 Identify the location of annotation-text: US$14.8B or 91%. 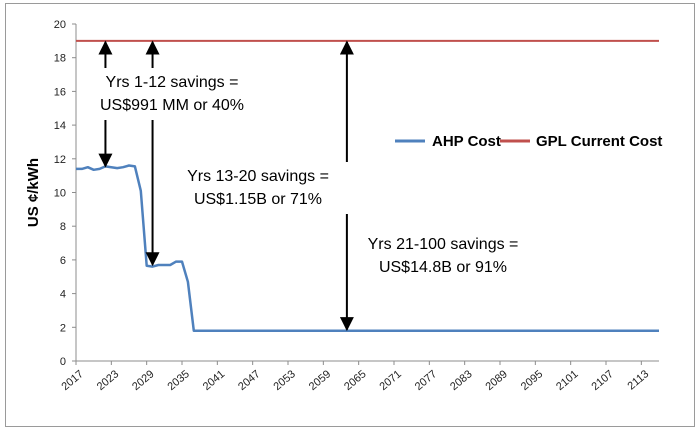
(443, 267).